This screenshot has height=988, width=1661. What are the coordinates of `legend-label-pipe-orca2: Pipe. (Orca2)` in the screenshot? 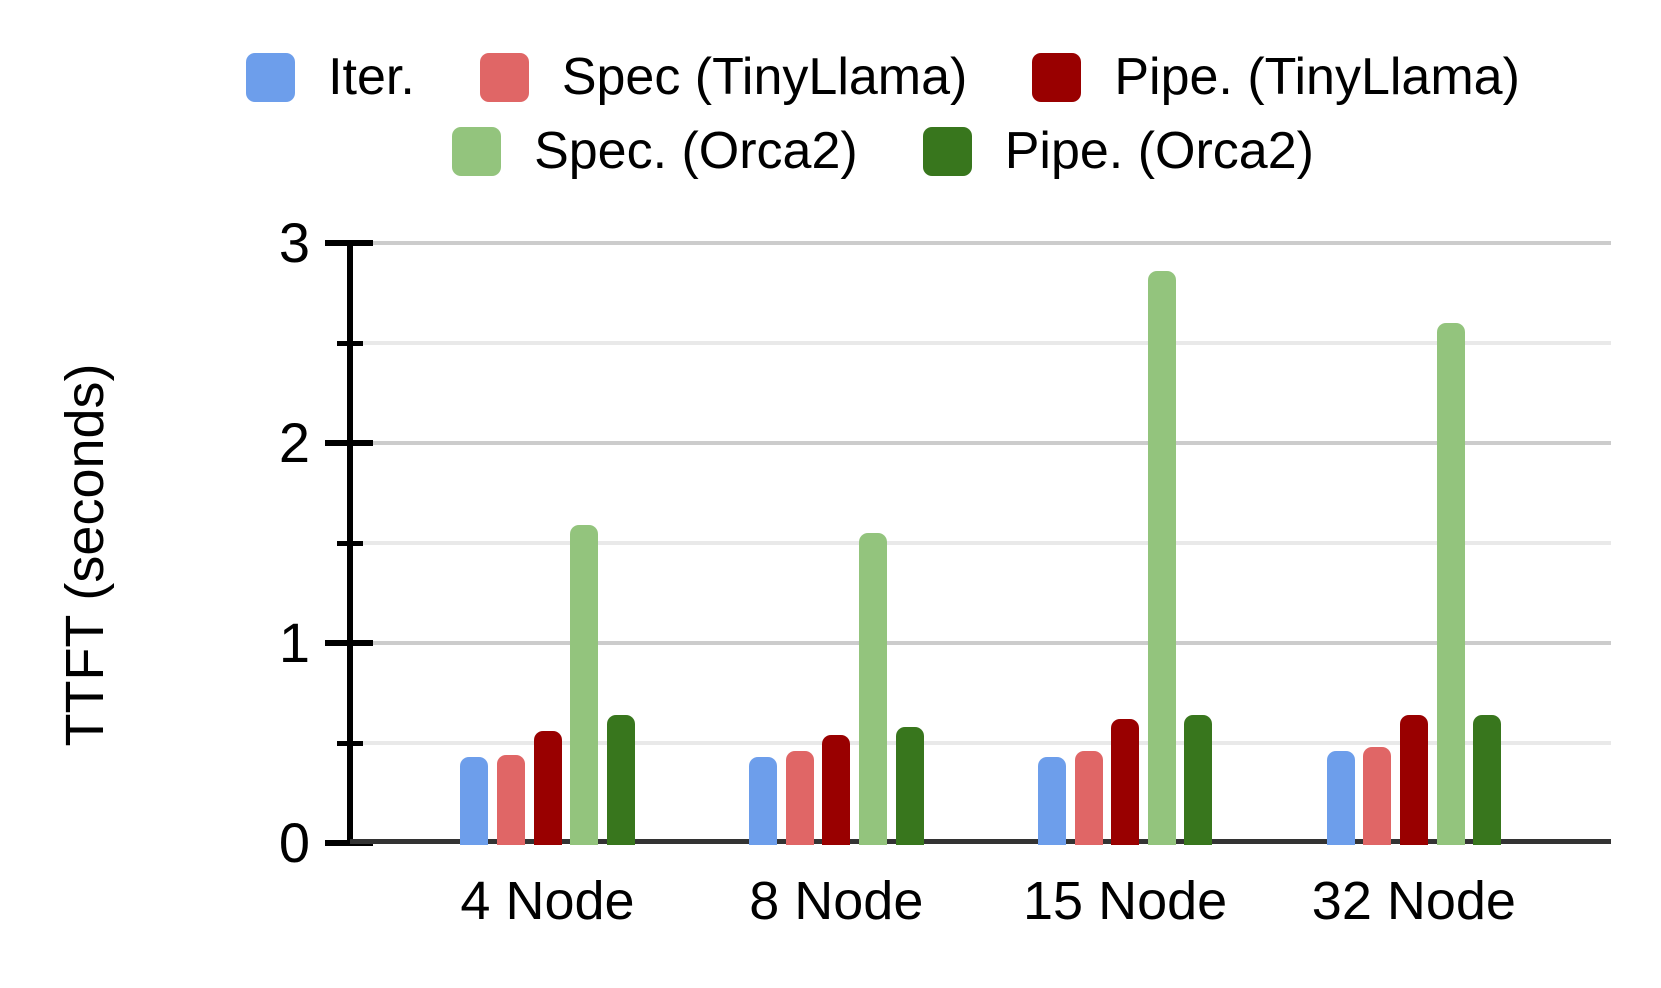 It's located at (1159, 151).